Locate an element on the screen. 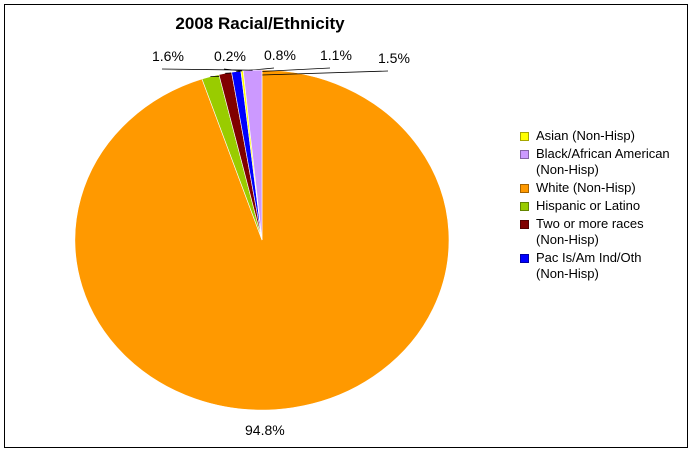  legend-item: Black/African American (Non-Hisp) is located at coordinates (602, 162).